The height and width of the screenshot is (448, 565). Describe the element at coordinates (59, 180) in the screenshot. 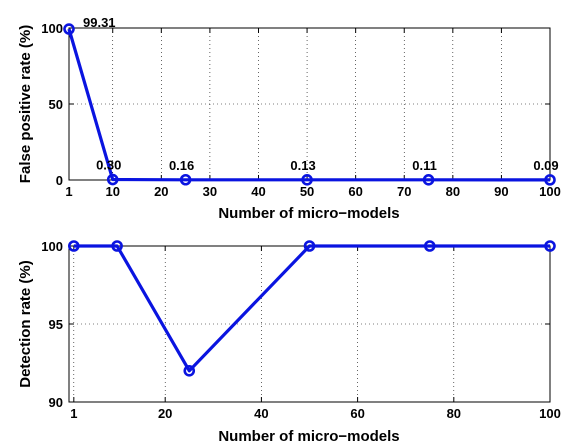

I see `fpr-y-tick-label: 0` at that location.